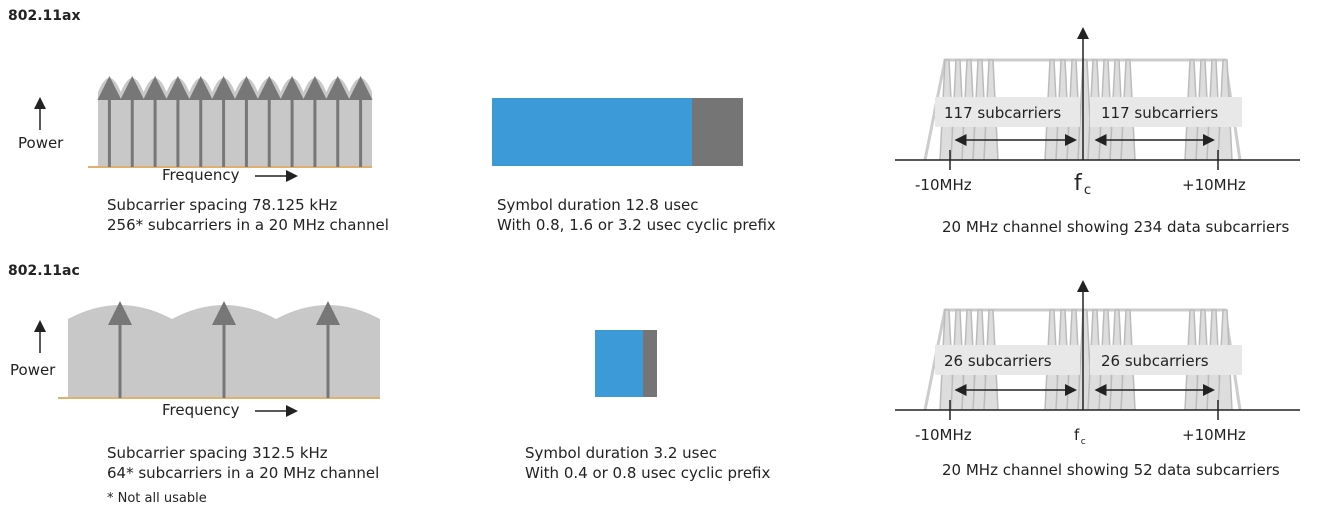 The image size is (1330, 510). What do you see at coordinates (621, 453) in the screenshot?
I see `symbol-text: Symbol duration 3.2 usec` at bounding box center [621, 453].